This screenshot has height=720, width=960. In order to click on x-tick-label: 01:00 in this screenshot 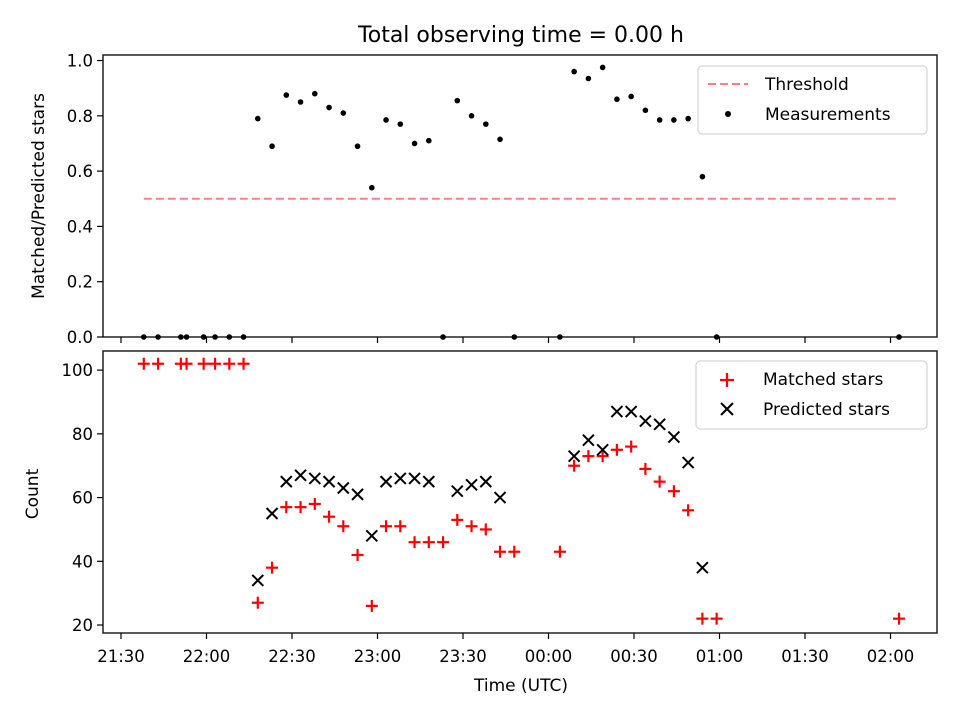, I will do `click(720, 656)`.